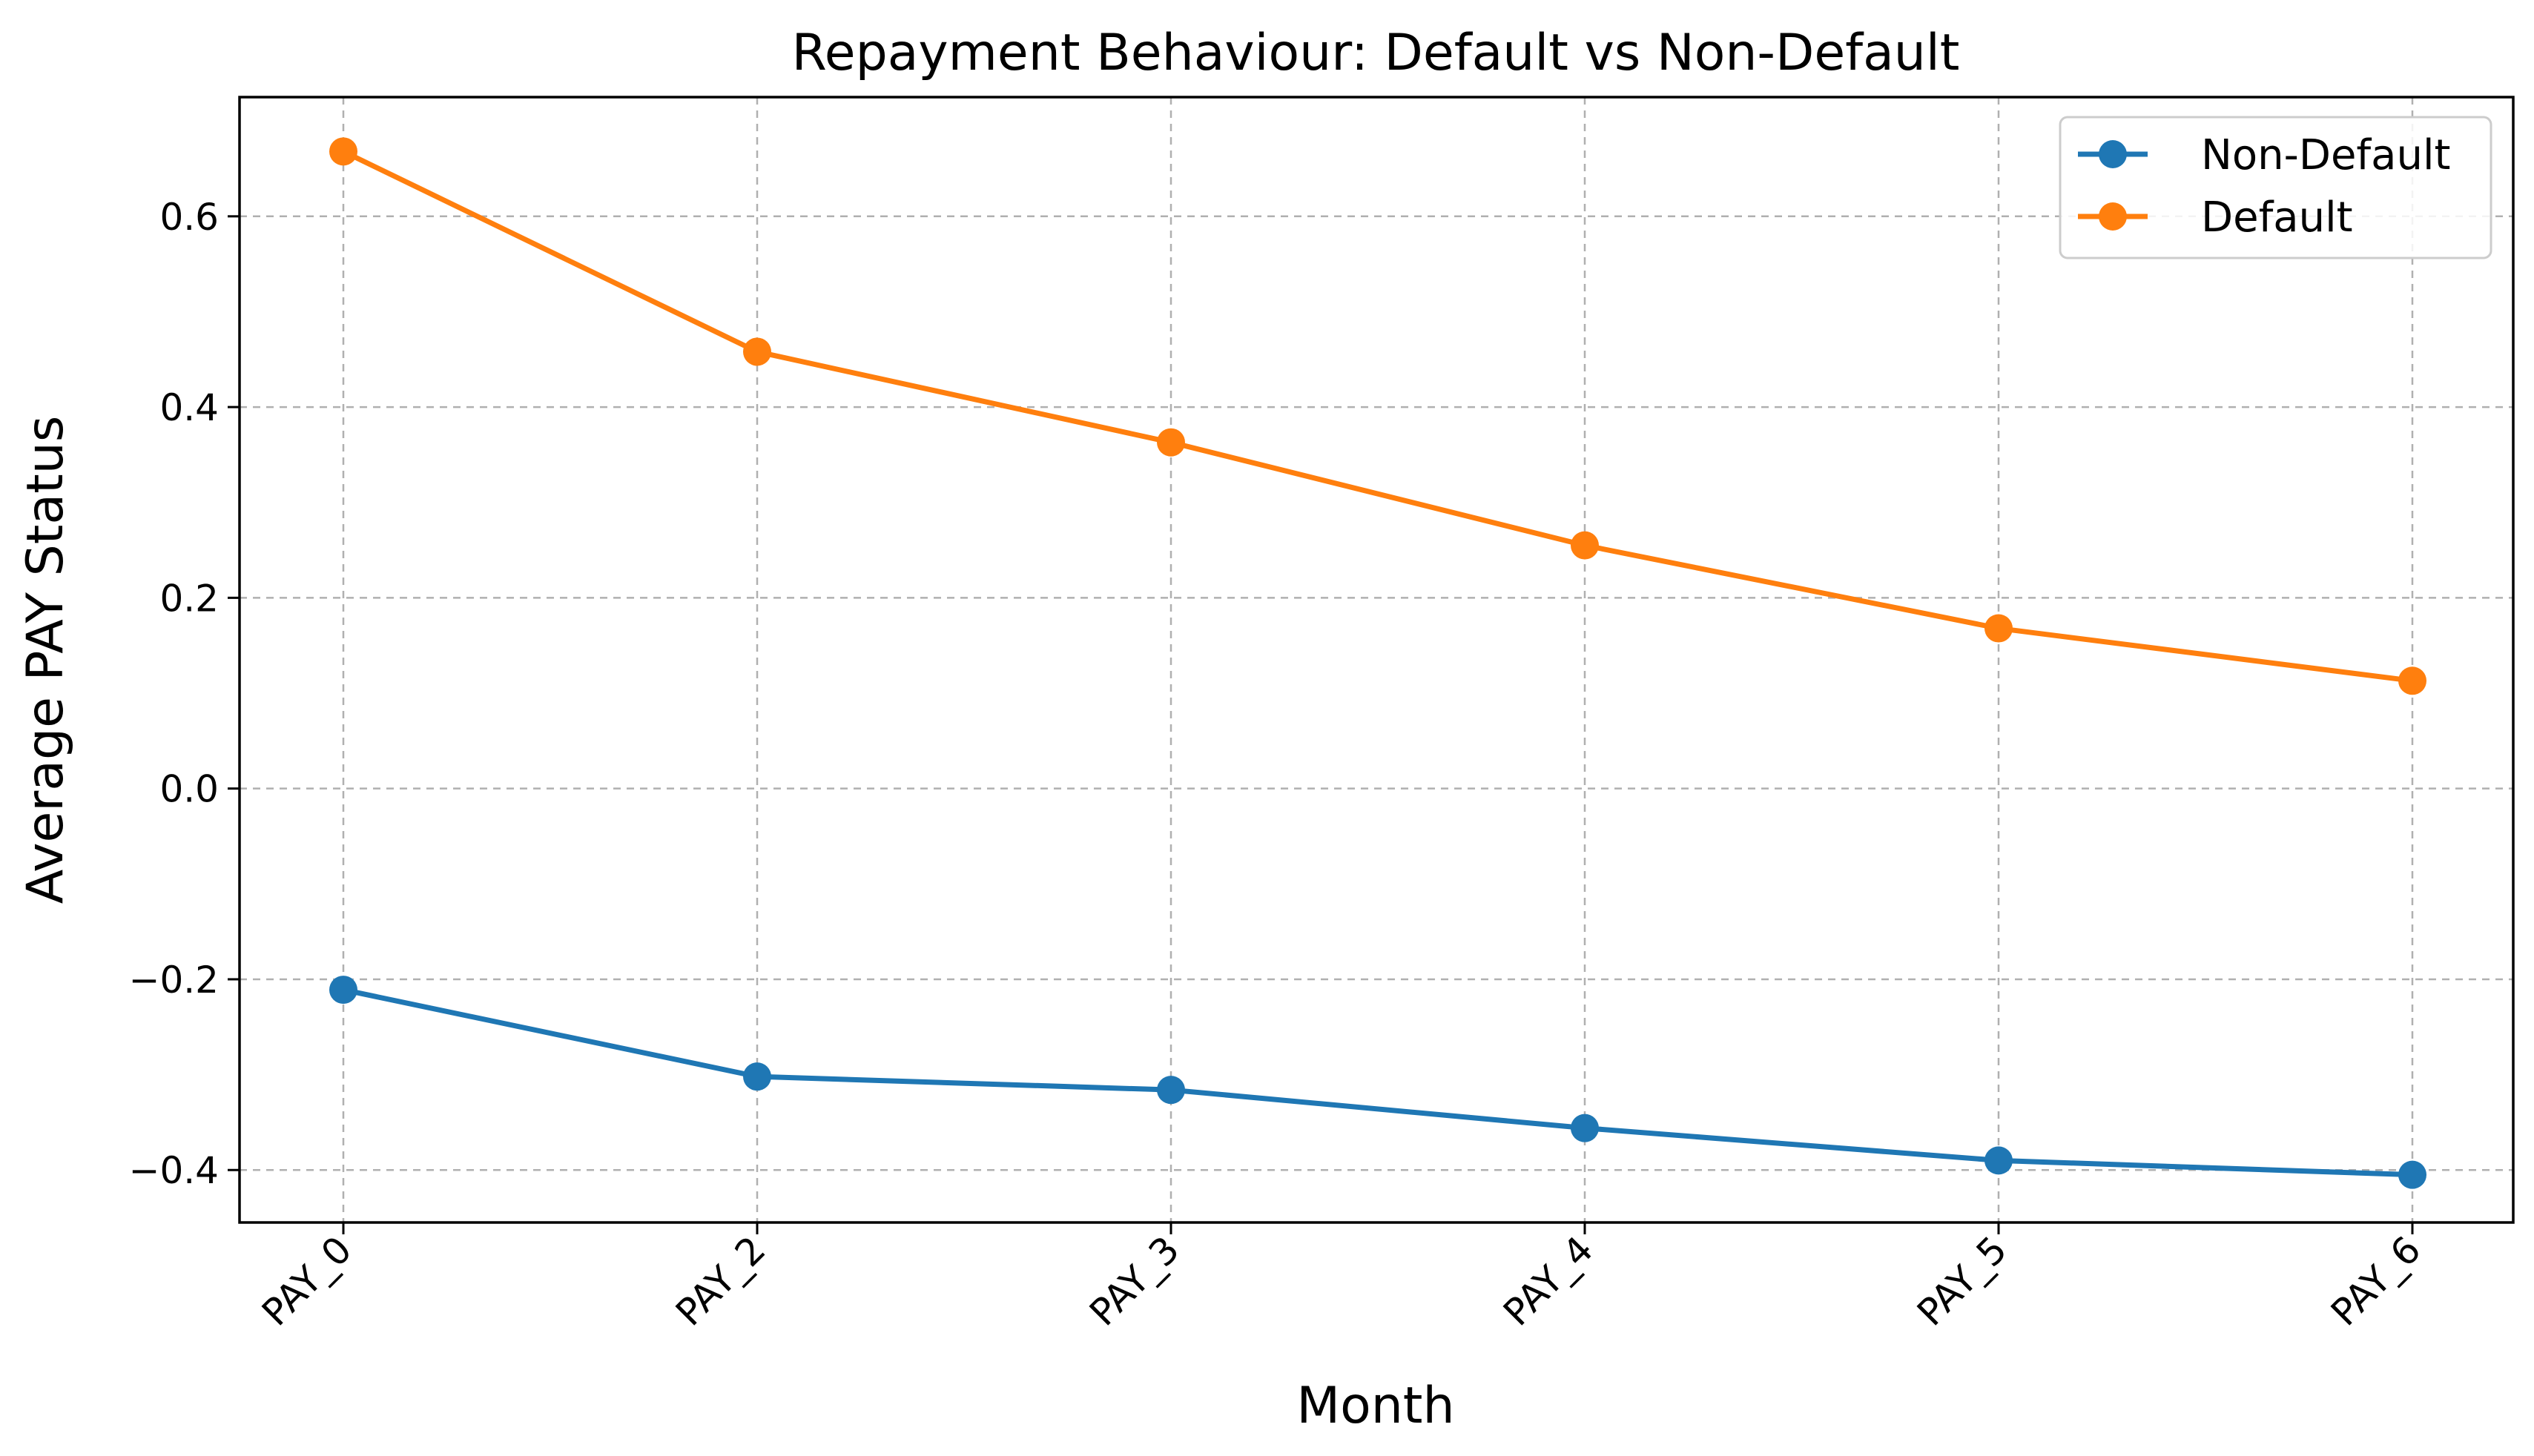 The width and height of the screenshot is (2534, 1456). I want to click on series-non-default, so click(1377, 1082).